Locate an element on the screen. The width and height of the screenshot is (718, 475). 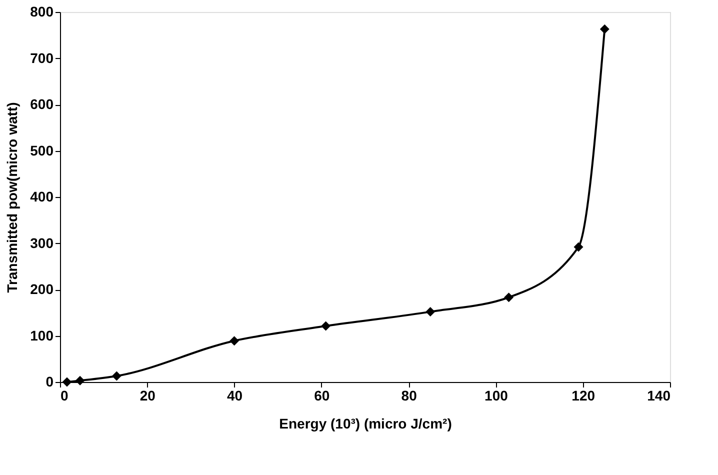
x-axis-title: Energy (10³) (micro J/cm²) is located at coordinates (365, 424).